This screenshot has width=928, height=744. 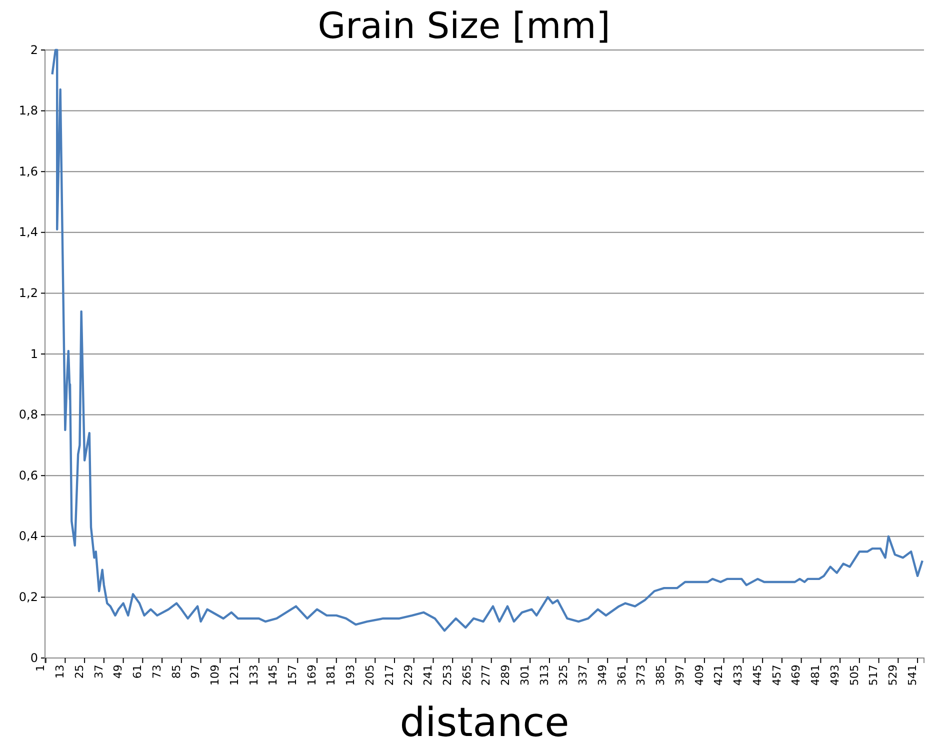 What do you see at coordinates (661, 675) in the screenshot?
I see `x-tick-label: 385` at bounding box center [661, 675].